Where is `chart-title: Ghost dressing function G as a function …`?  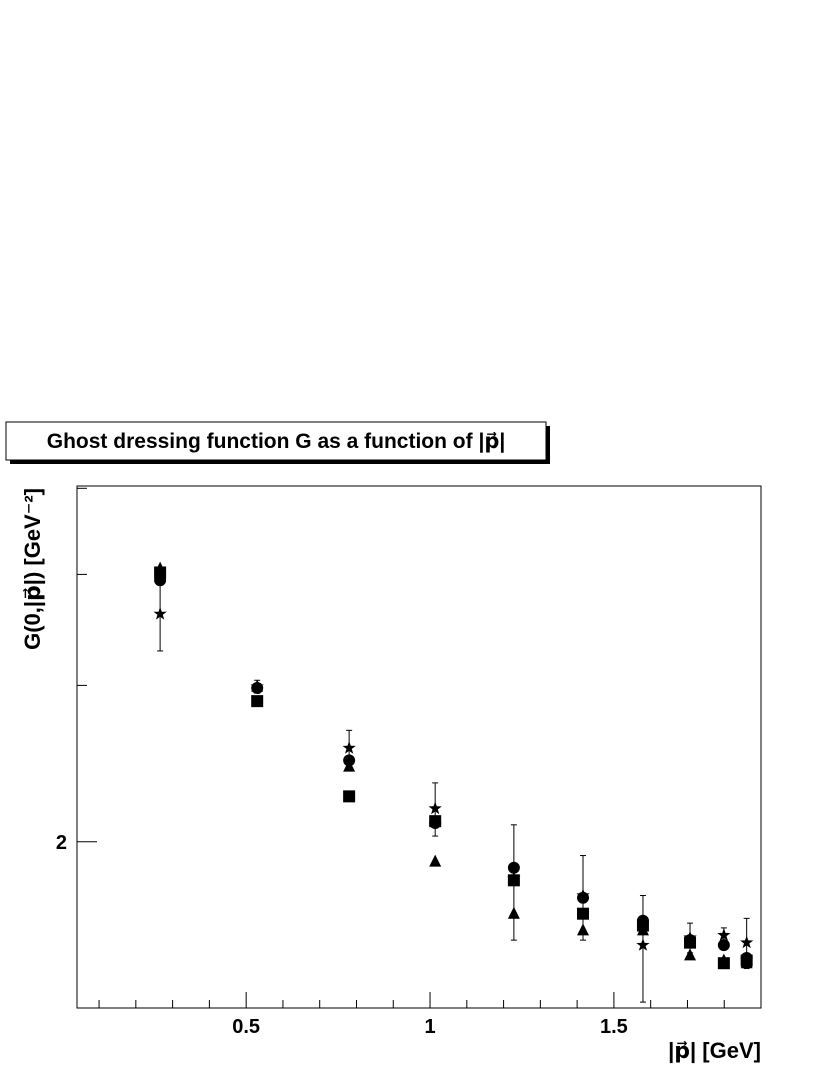
chart-title: Ghost dressing function G as a function … is located at coordinates (276, 441).